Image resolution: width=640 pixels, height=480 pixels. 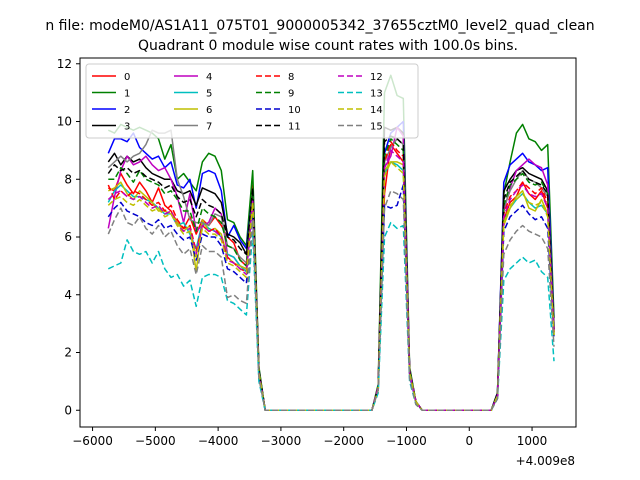 I want to click on y-tick-label: 10, so click(x=64, y=122).